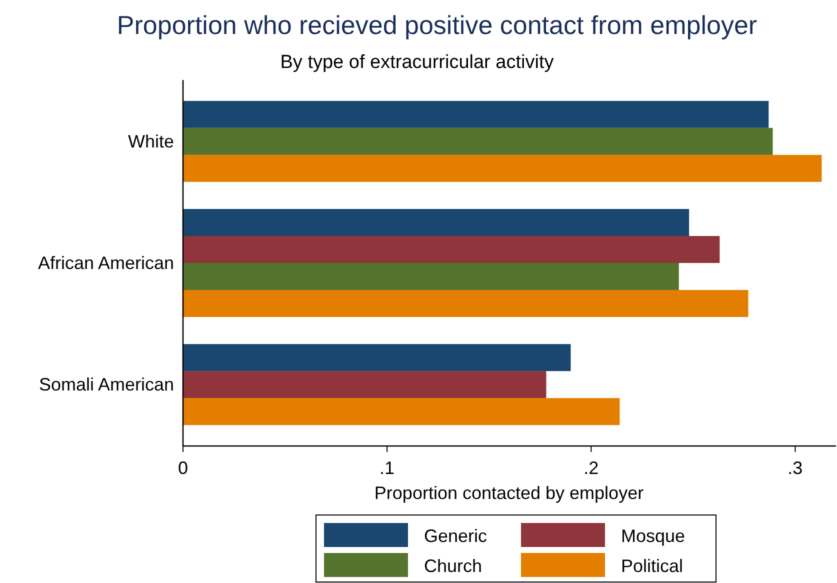  Describe the element at coordinates (151, 141) in the screenshot. I see `y-tick-label: White` at that location.